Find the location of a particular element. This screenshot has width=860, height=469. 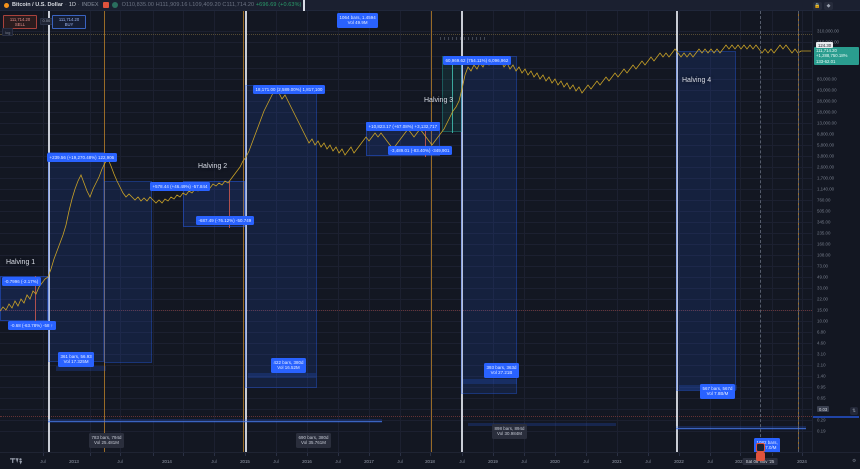

price-tick: 33.00 is located at coordinates (822, 288).